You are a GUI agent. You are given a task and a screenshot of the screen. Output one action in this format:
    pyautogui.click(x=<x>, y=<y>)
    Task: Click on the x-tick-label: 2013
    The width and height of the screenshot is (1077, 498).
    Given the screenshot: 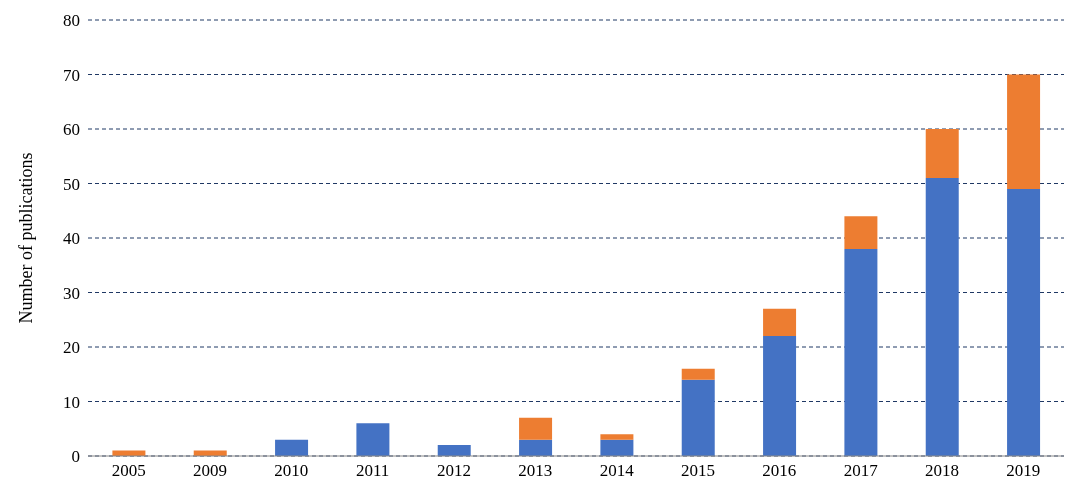 What is the action you would take?
    pyautogui.click(x=535, y=471)
    